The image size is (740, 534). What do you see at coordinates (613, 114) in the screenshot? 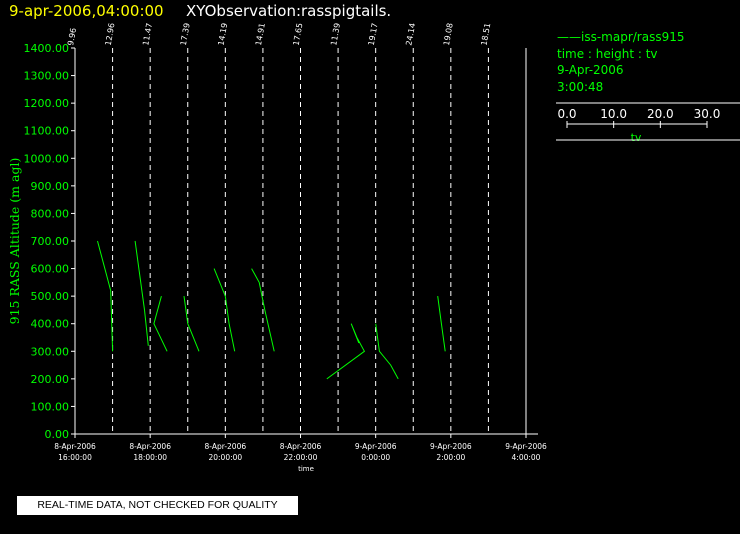
I see `legend-scale-label: 10.0` at bounding box center [613, 114].